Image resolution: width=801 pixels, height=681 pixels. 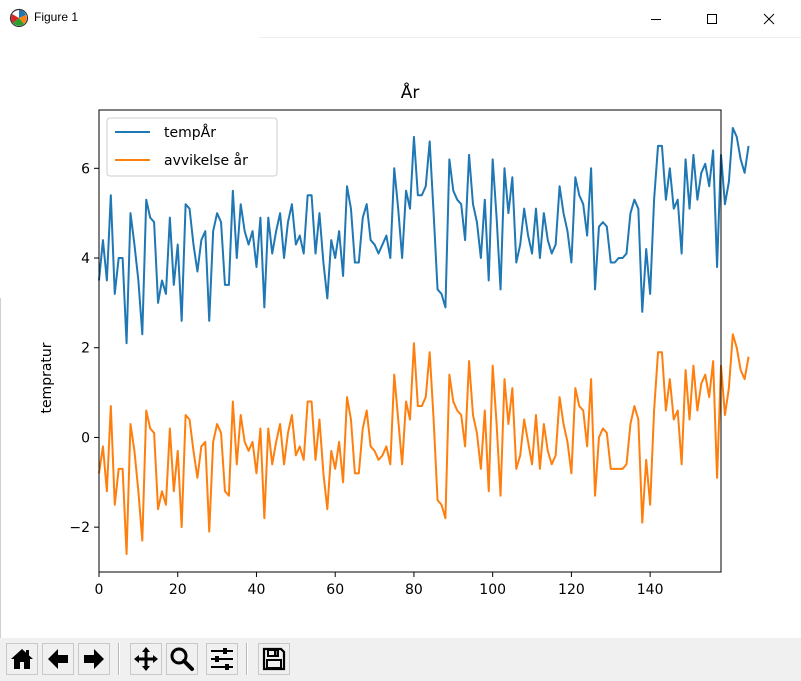 I want to click on legend-label-avvikelse: avvikelse år, so click(x=206, y=160).